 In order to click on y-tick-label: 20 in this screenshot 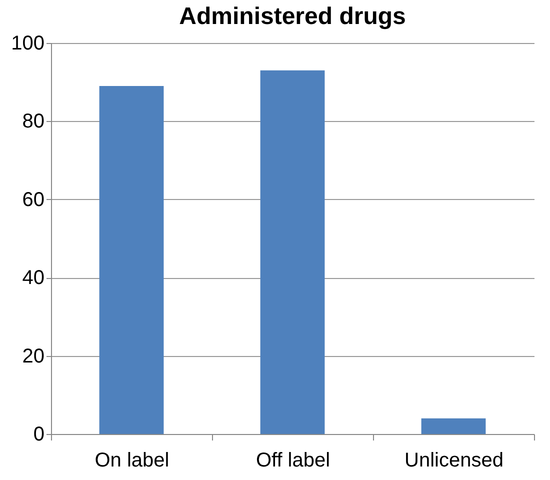, I will do `click(33, 356)`.